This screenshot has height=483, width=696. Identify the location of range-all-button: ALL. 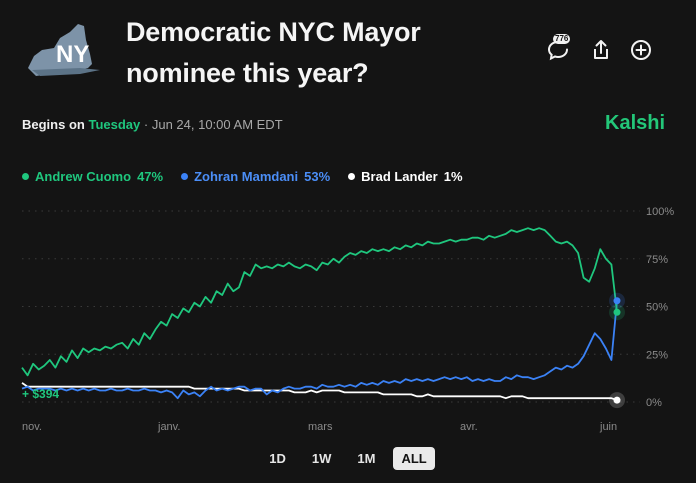
(414, 458).